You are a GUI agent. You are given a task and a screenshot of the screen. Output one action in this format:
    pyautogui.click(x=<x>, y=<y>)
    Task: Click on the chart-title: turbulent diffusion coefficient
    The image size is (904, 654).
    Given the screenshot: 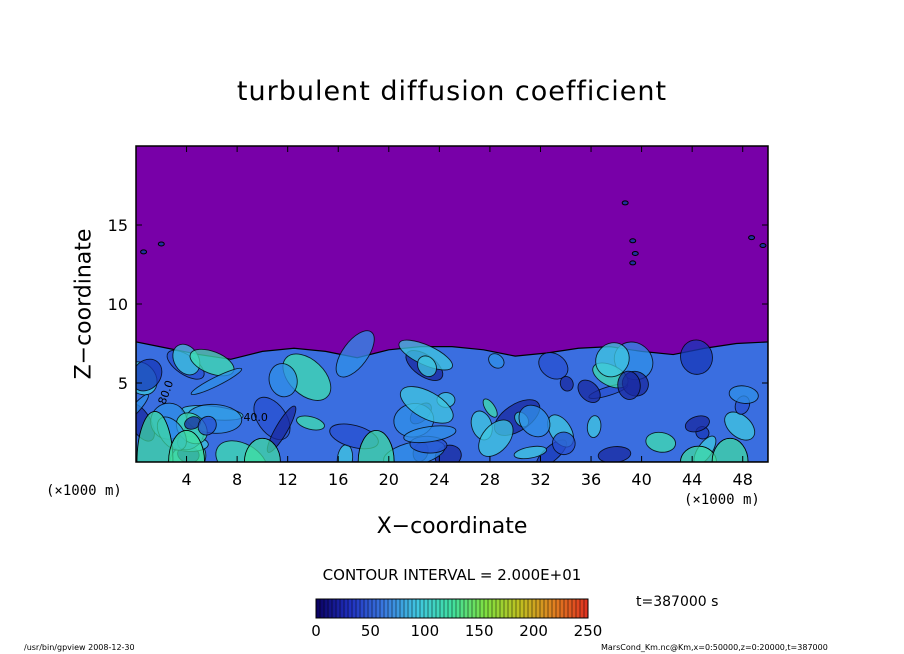 What is the action you would take?
    pyautogui.click(x=452, y=91)
    